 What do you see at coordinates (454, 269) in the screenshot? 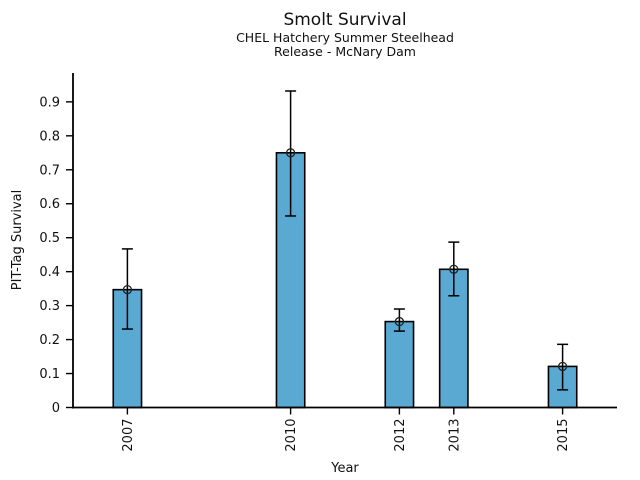
I see `point-marker-2013` at bounding box center [454, 269].